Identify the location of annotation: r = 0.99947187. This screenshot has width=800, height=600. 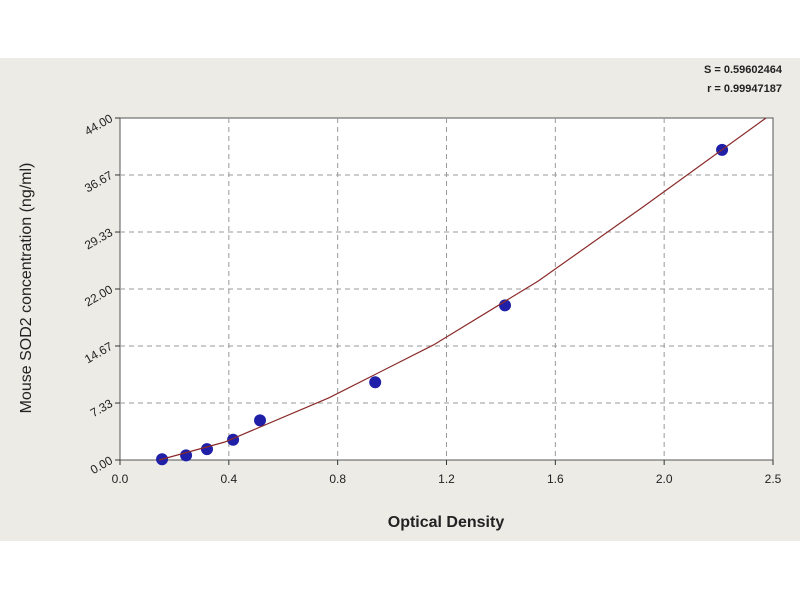
(744, 89).